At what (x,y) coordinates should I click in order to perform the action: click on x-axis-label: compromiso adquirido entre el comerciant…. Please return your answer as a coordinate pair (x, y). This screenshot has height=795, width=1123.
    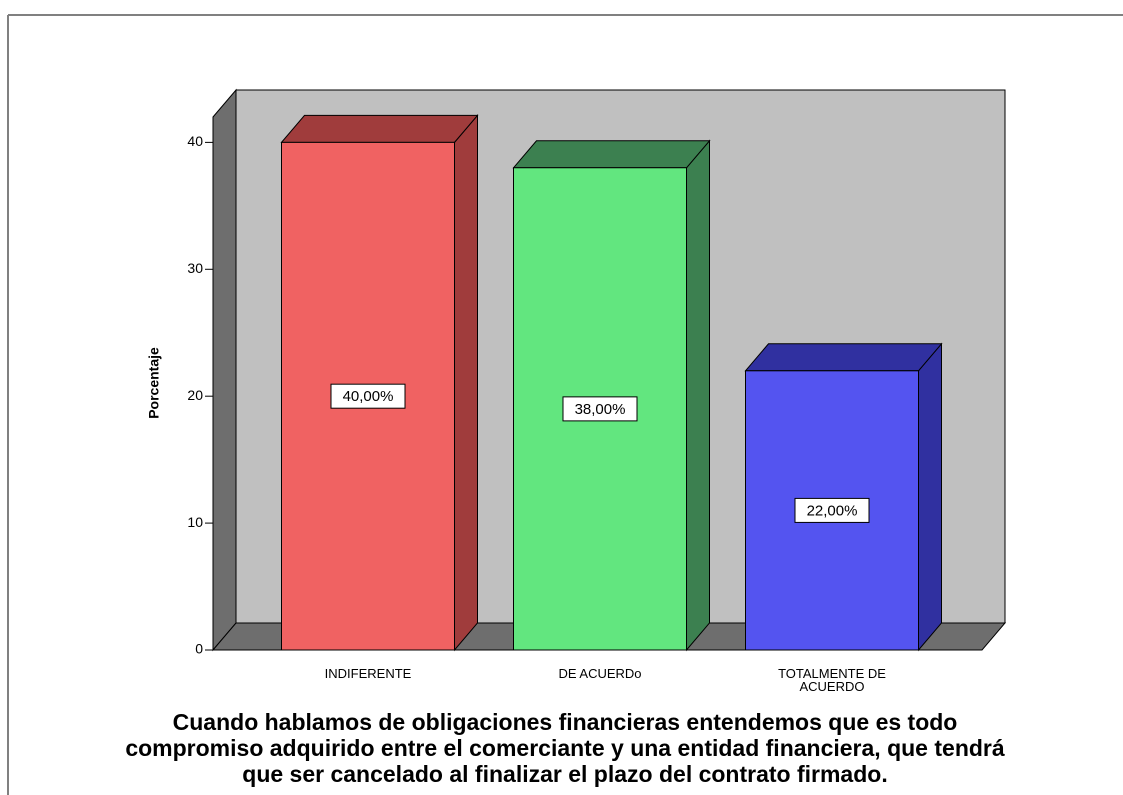
    Looking at the image, I should click on (565, 748).